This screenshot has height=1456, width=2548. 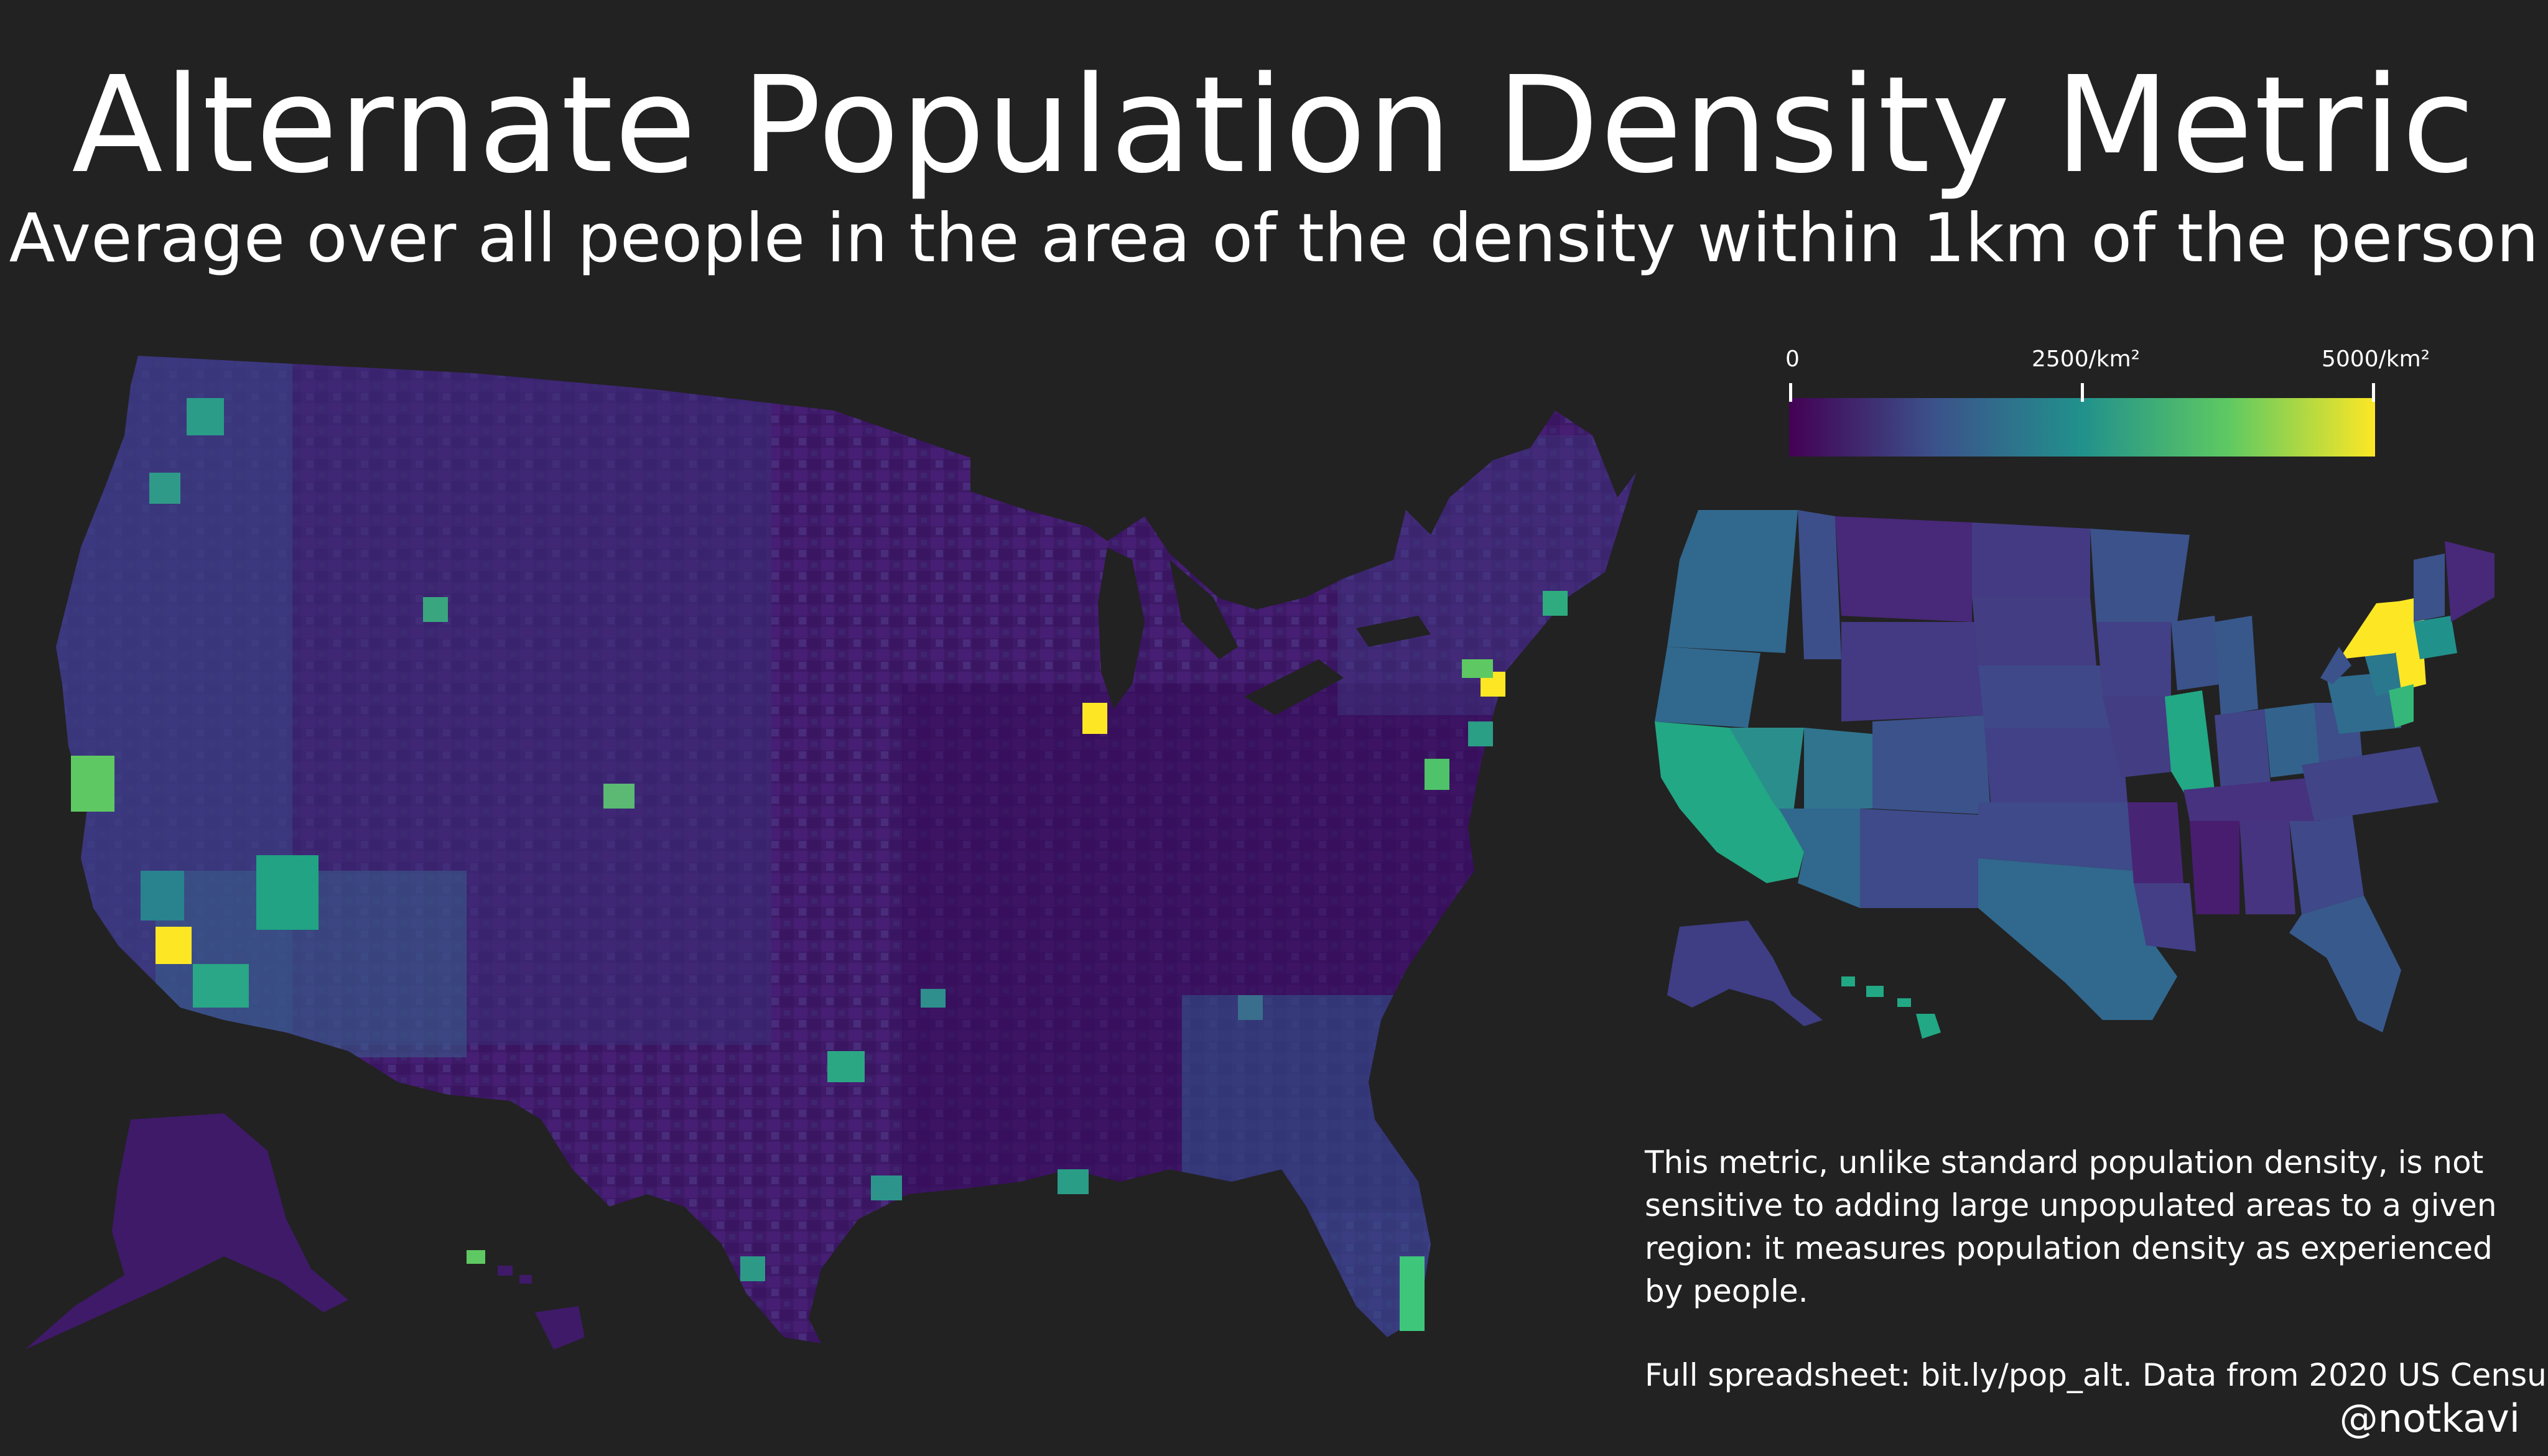 I want to click on colorbar-tick-label: 2500/km², so click(x=2086, y=359).